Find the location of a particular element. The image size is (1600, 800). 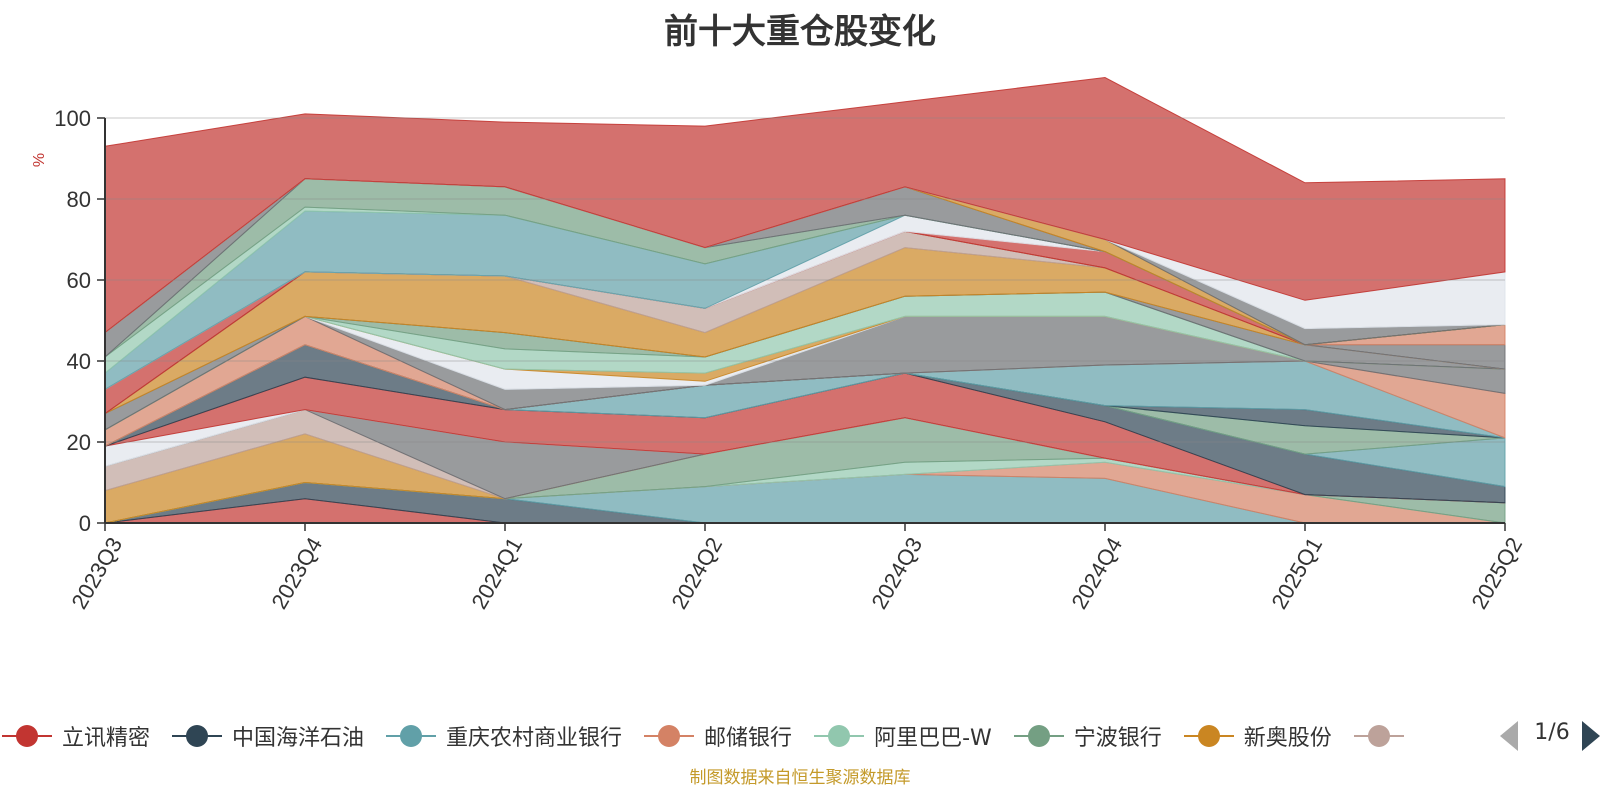

legend-next-icon is located at coordinates (1591, 736).